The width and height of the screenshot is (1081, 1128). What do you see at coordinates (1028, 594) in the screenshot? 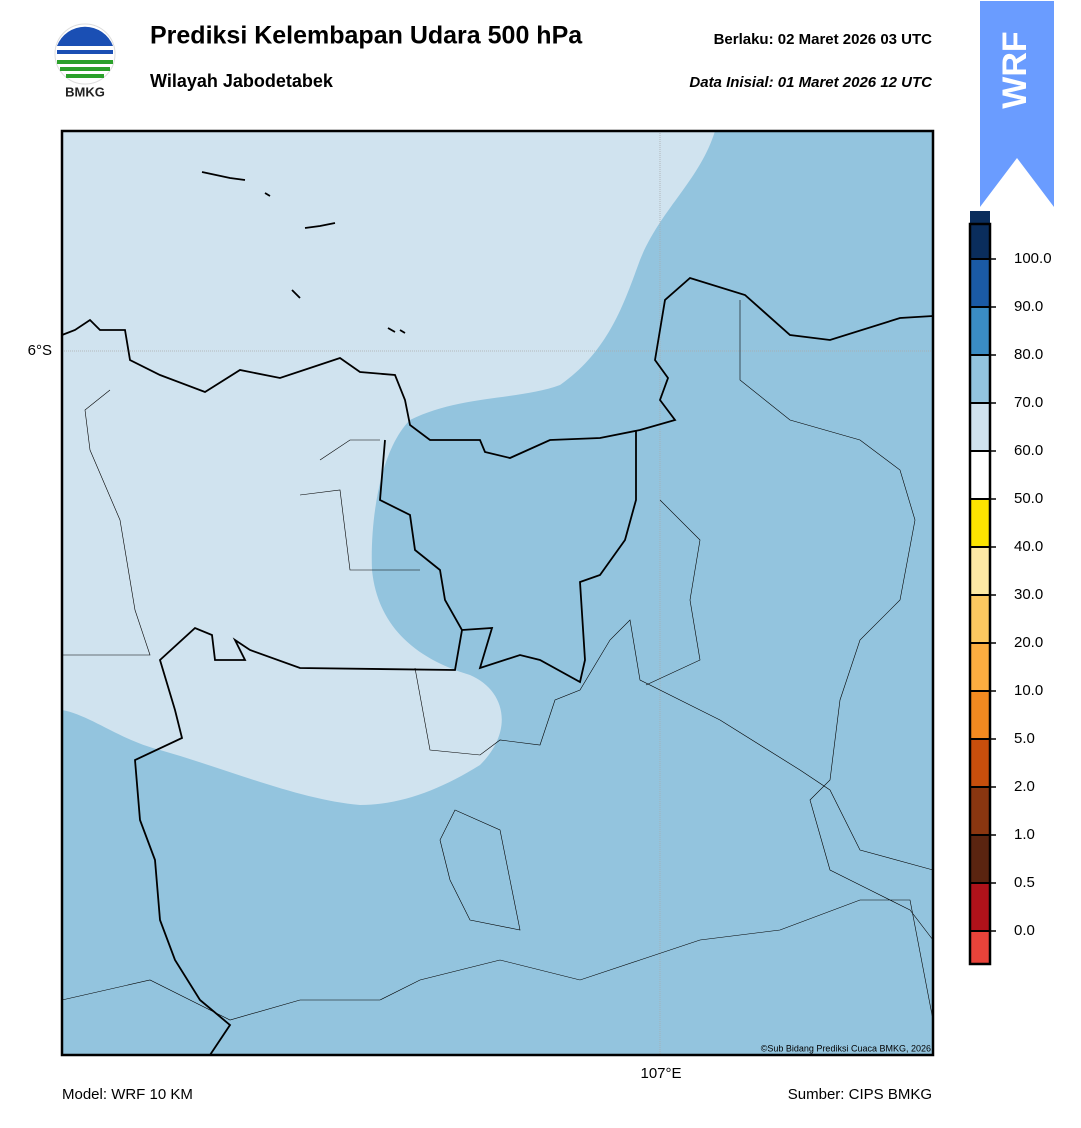
I see `colorbar-tick-label: 30.0` at bounding box center [1028, 594].